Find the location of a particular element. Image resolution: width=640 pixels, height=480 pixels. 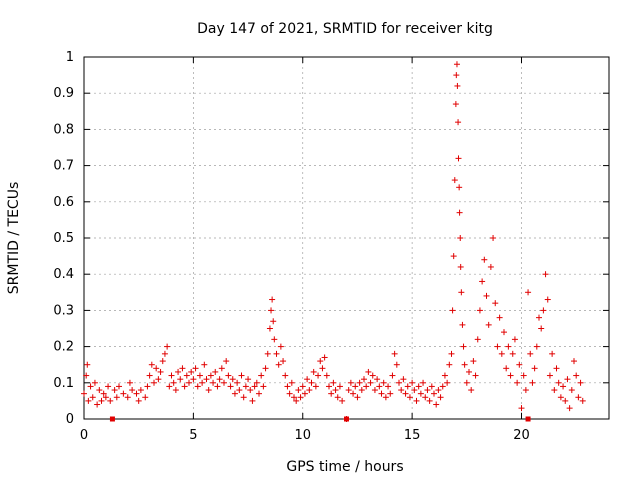

x-tick-label: 20 is located at coordinates (521, 435).